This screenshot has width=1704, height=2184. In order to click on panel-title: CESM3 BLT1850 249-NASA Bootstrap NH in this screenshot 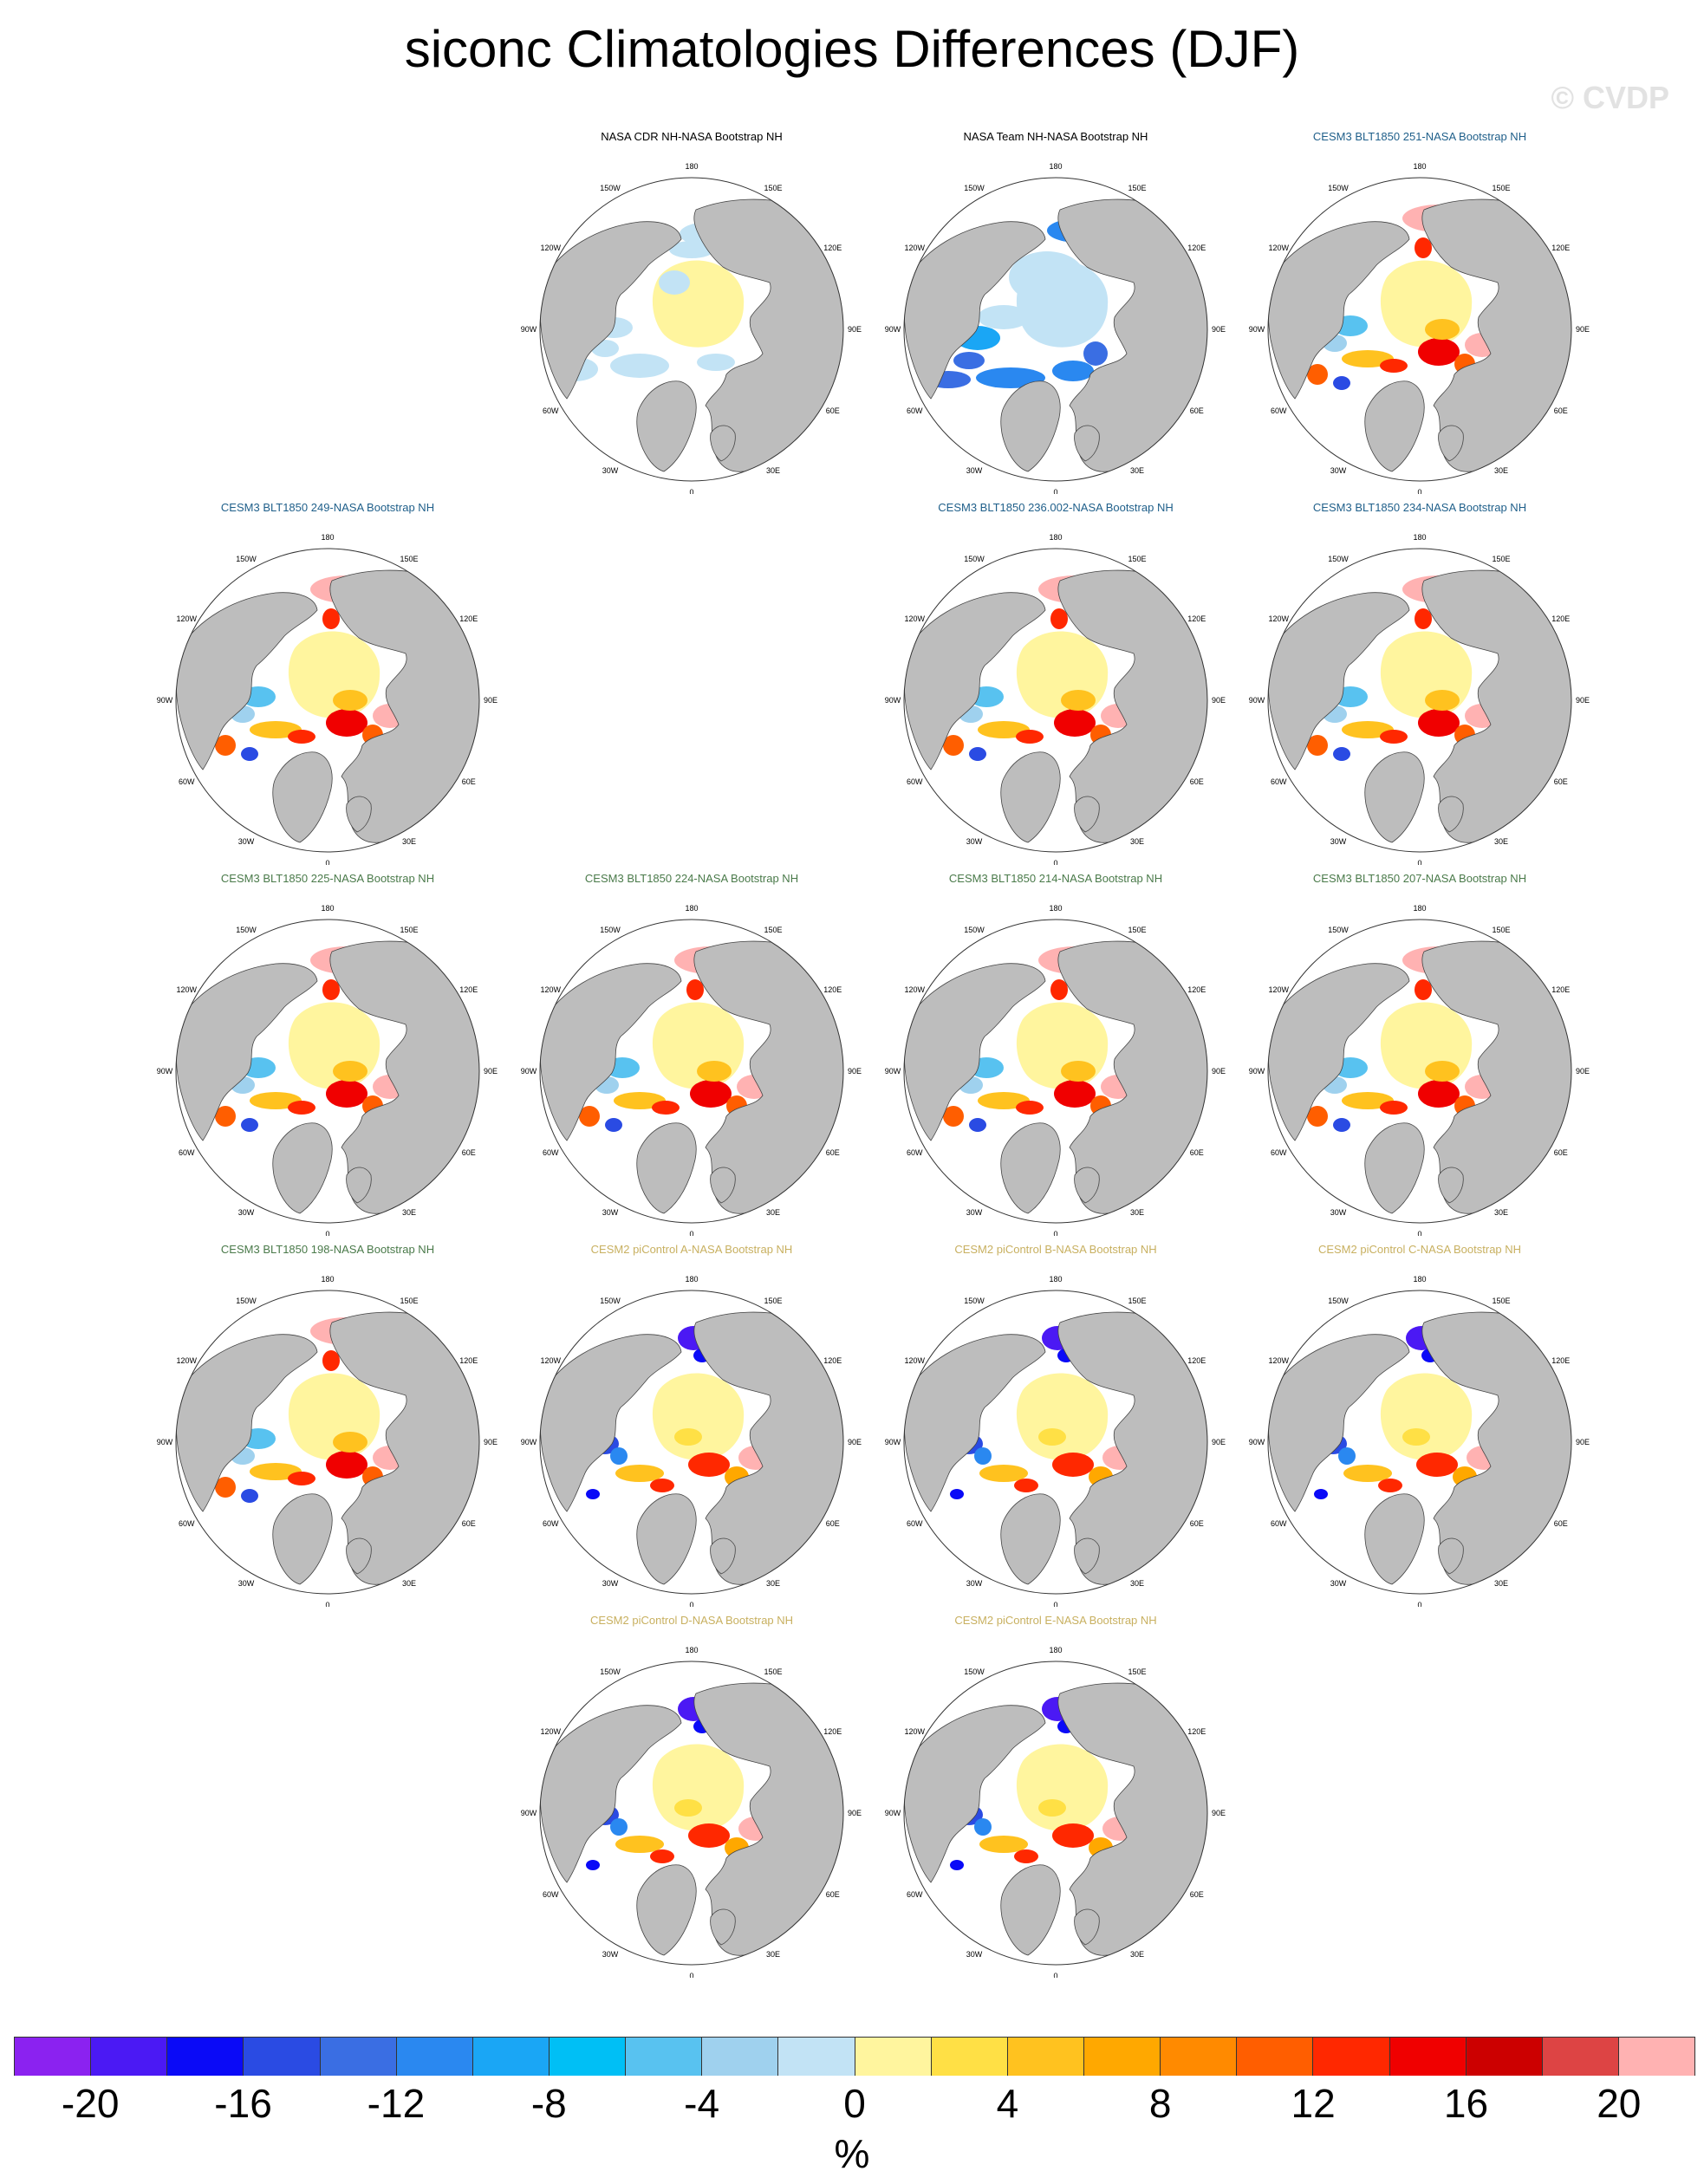, I will do `click(327, 507)`.